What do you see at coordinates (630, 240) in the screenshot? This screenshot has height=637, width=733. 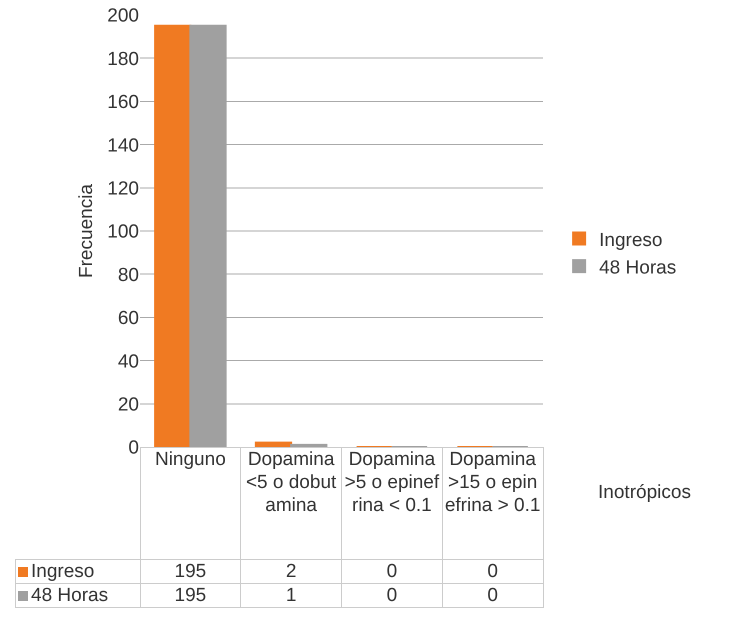 I see `legend-label: Ingreso` at bounding box center [630, 240].